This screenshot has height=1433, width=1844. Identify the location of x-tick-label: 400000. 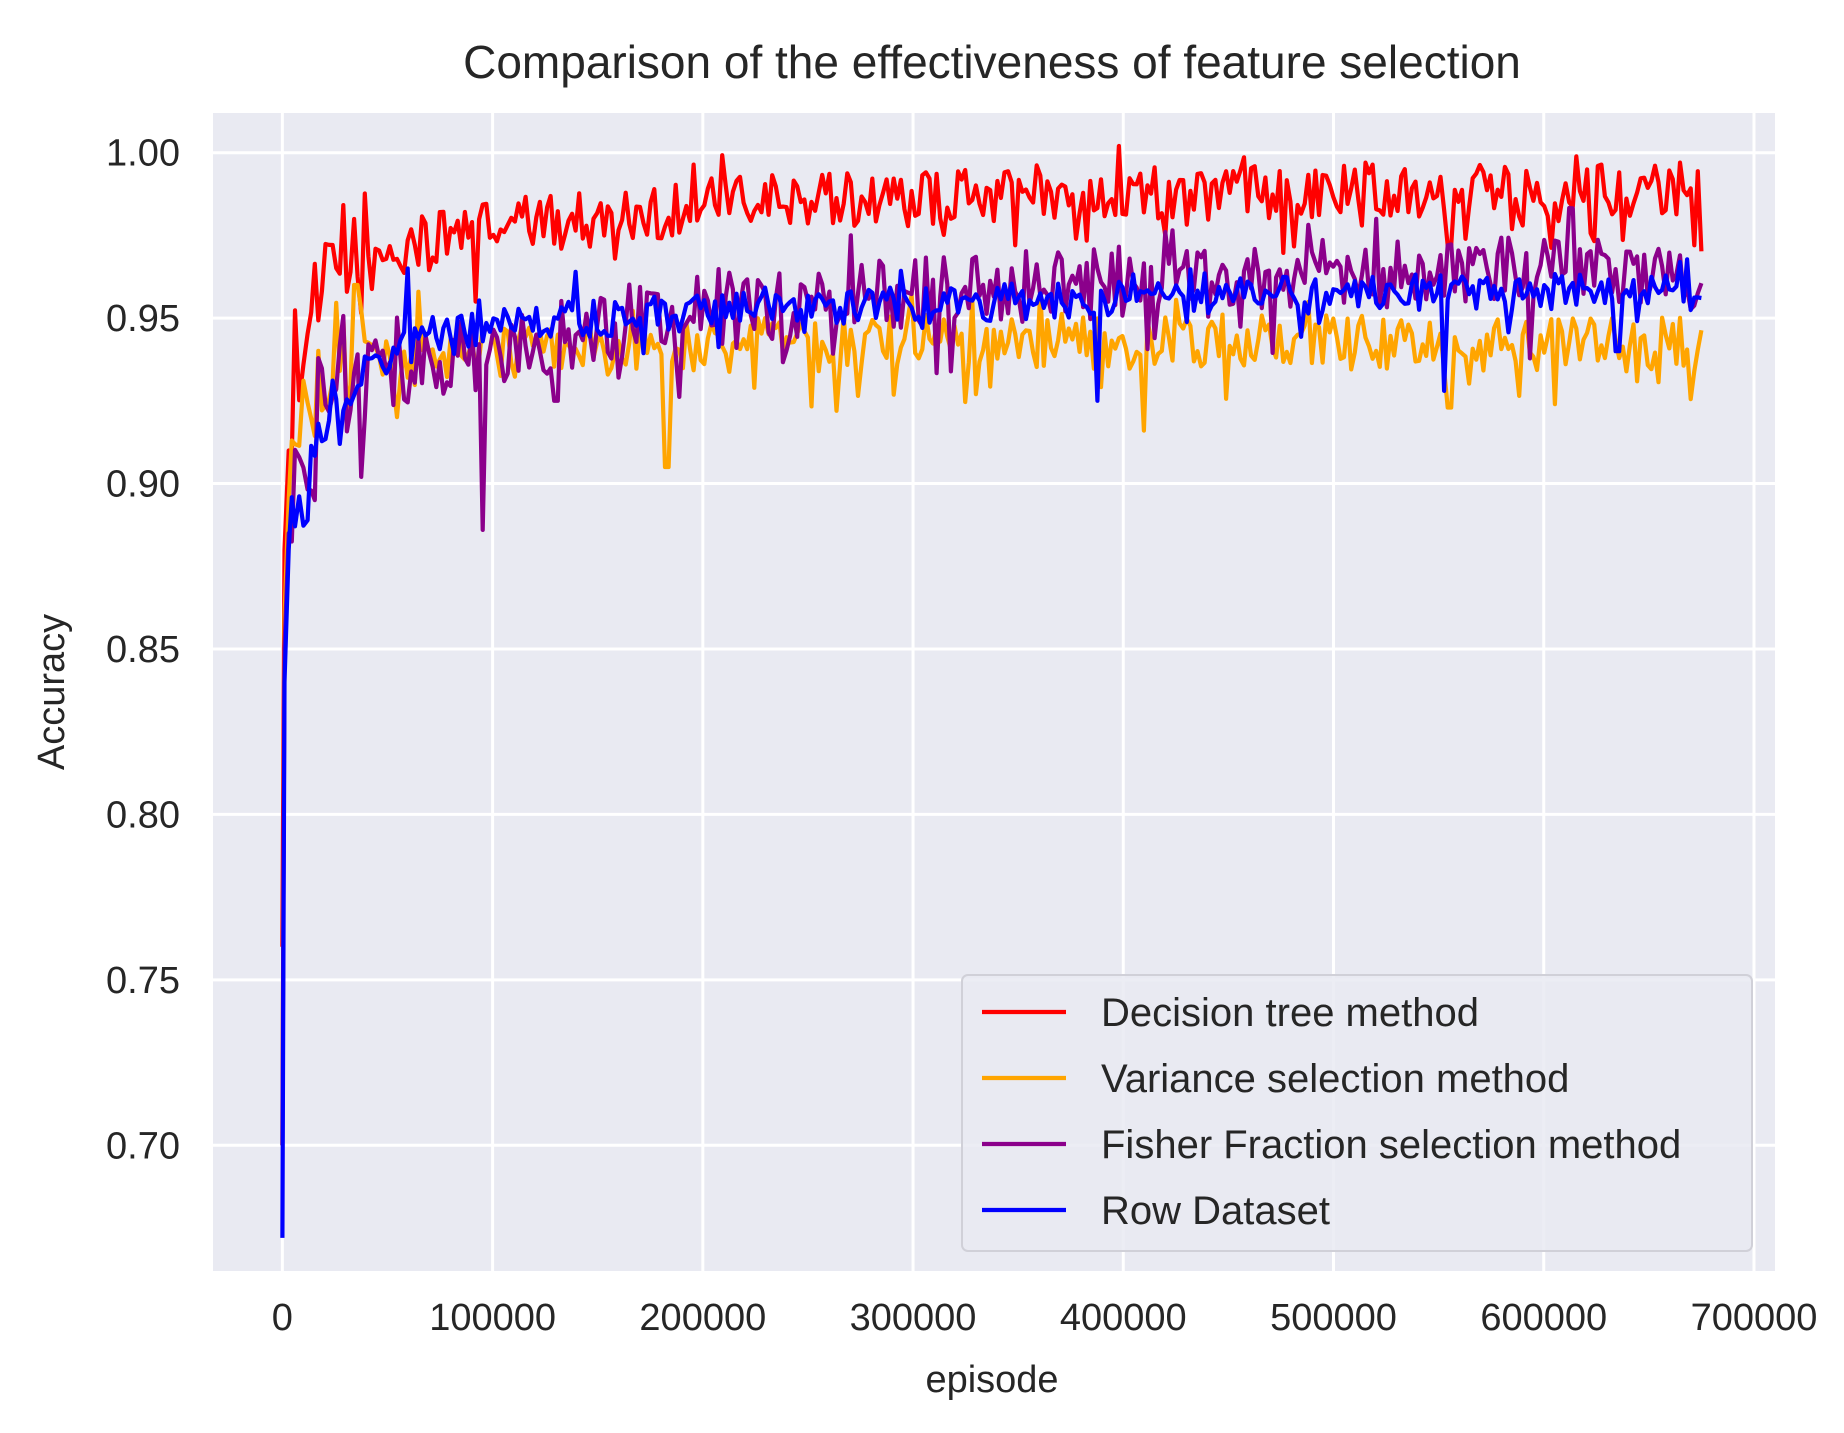
(1123, 1318).